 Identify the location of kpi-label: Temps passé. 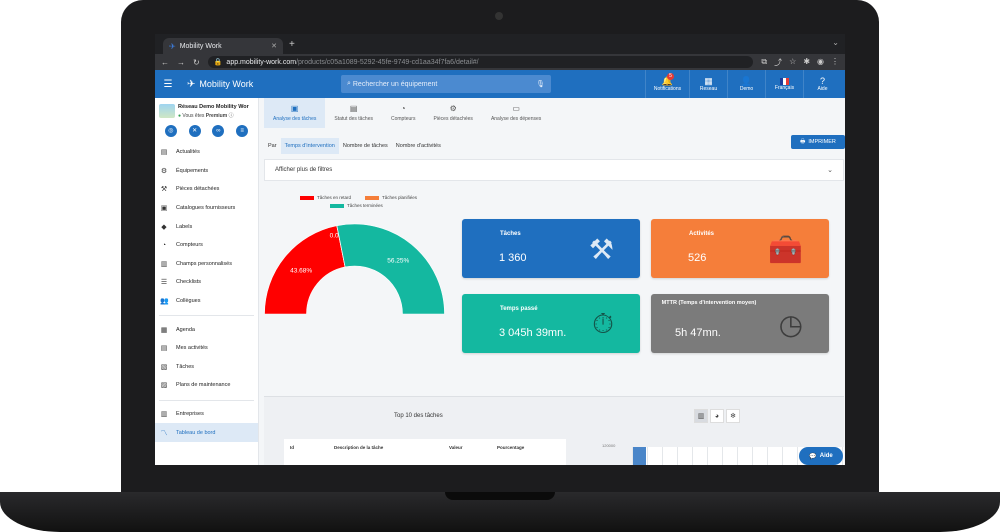
(519, 309).